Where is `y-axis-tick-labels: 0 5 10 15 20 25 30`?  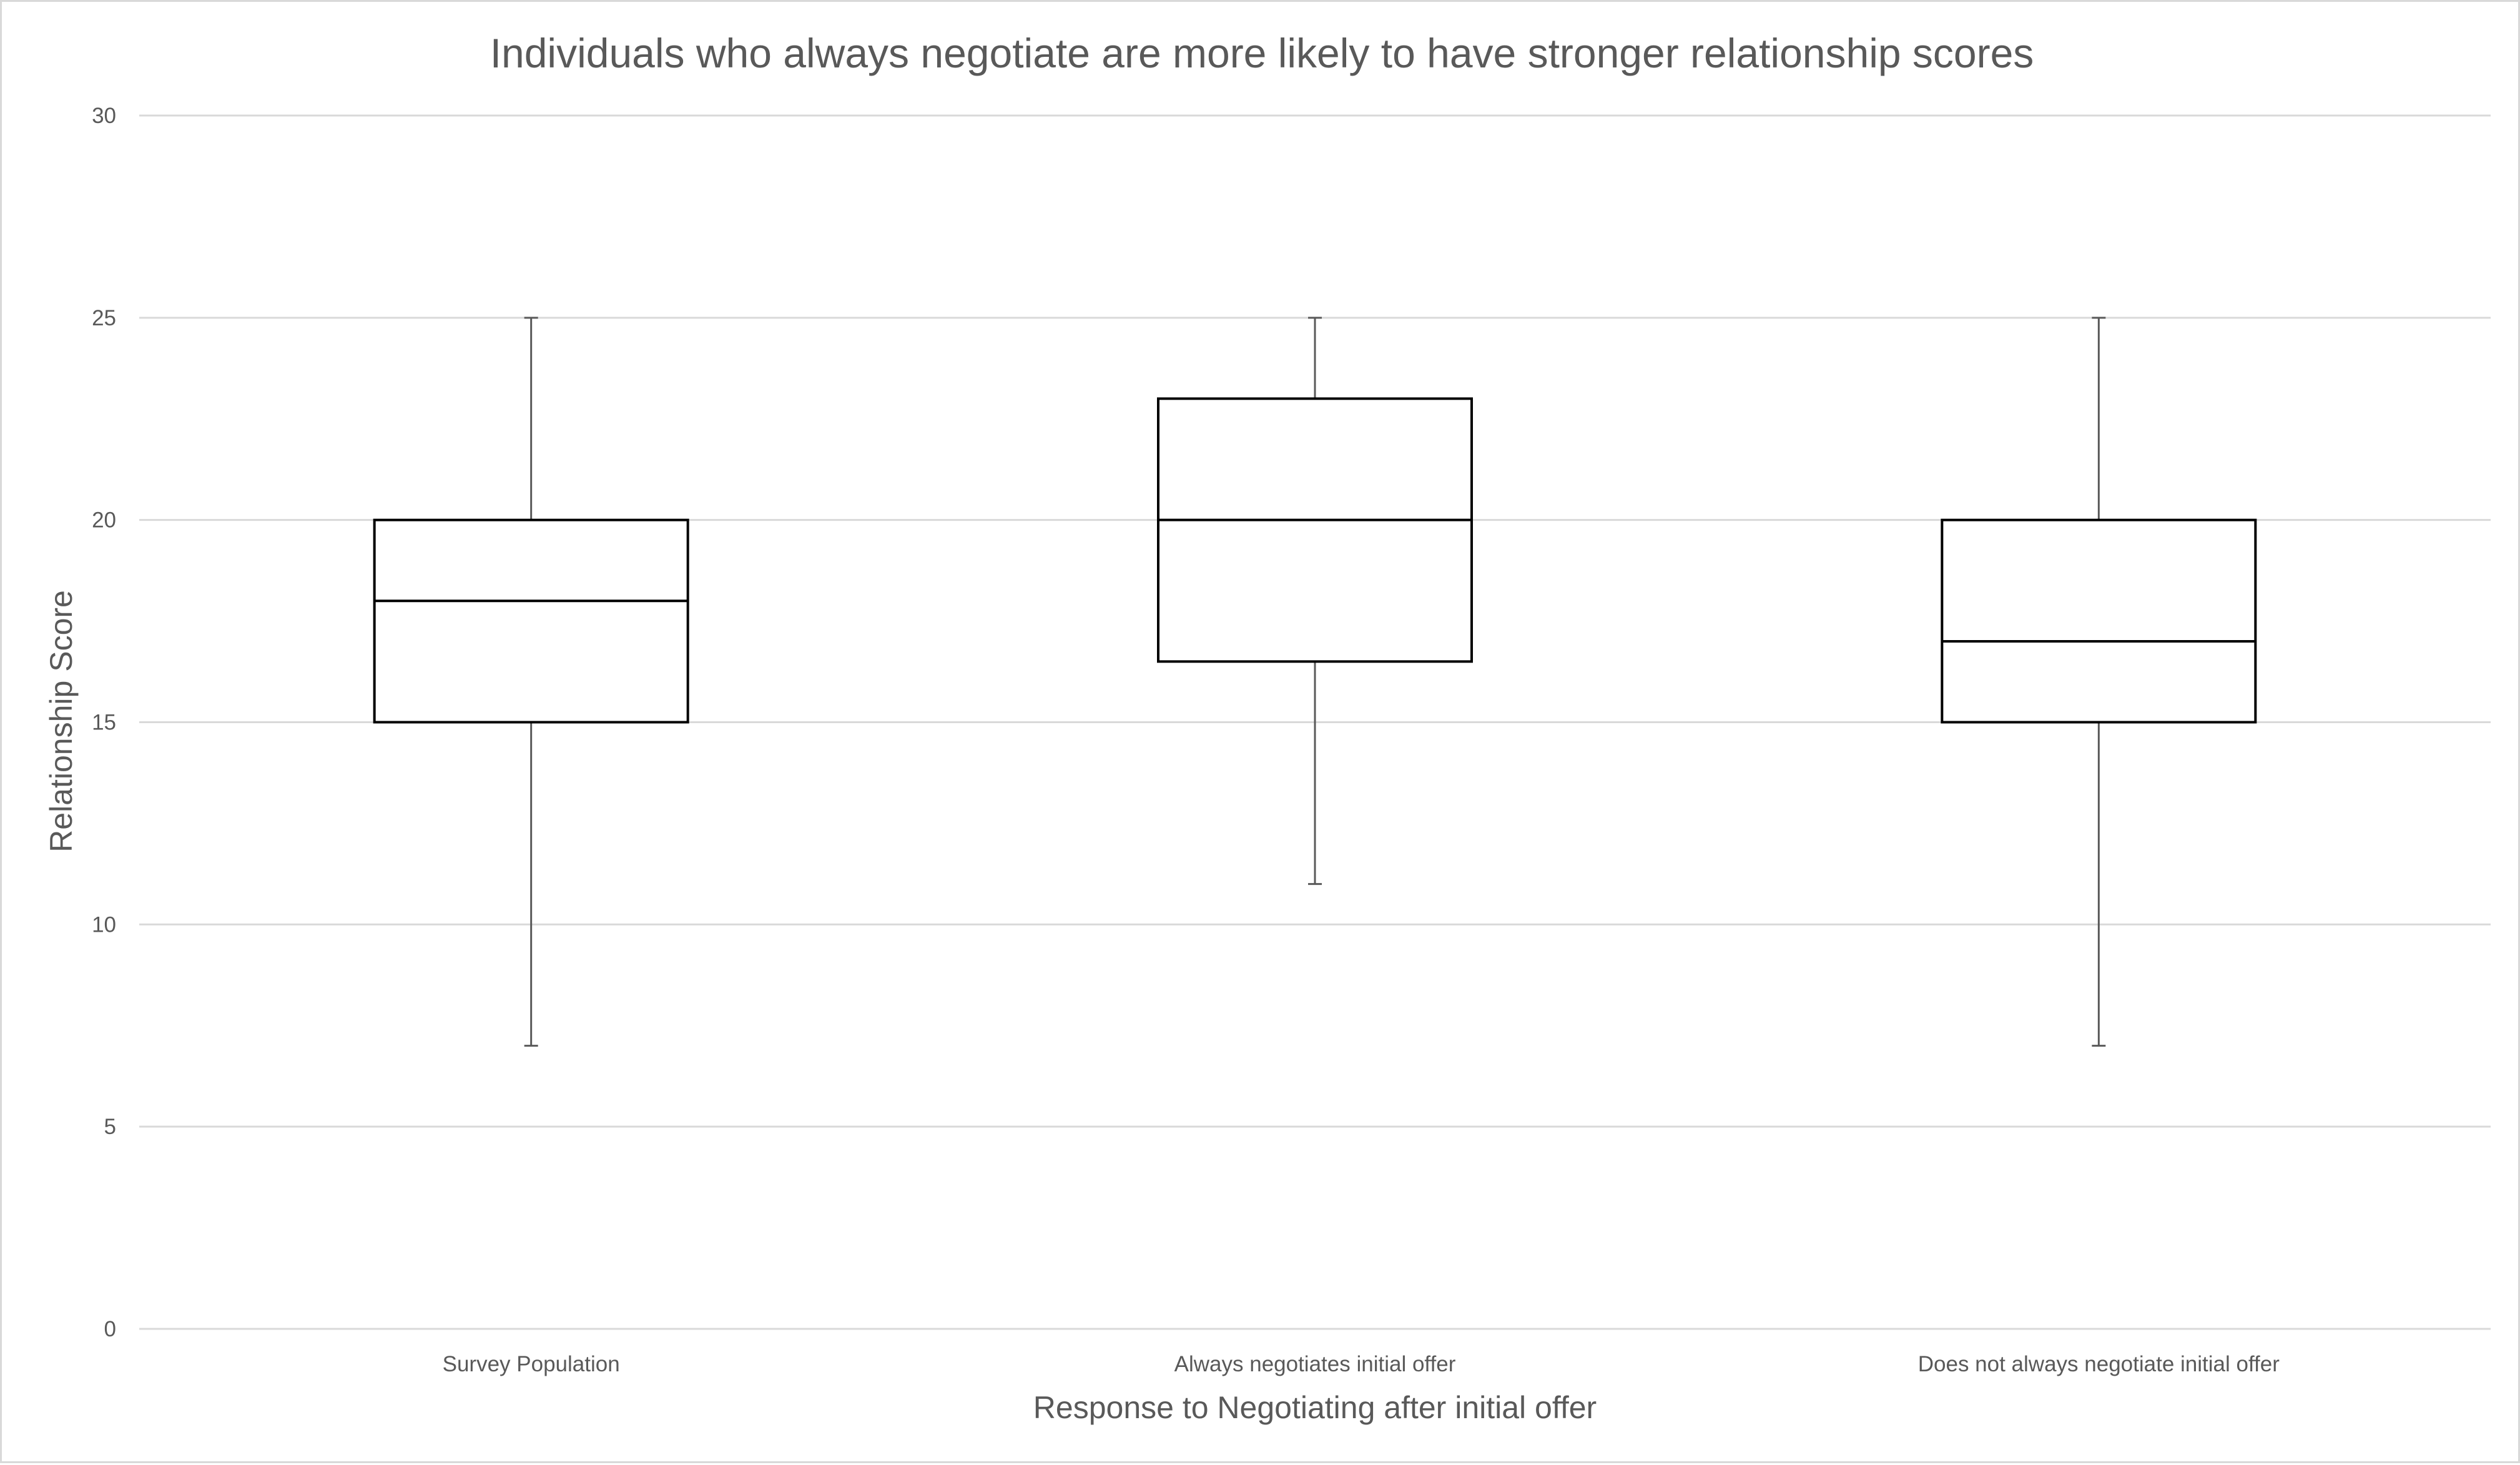 y-axis-tick-labels: 0 5 10 15 20 25 30 is located at coordinates (104, 722).